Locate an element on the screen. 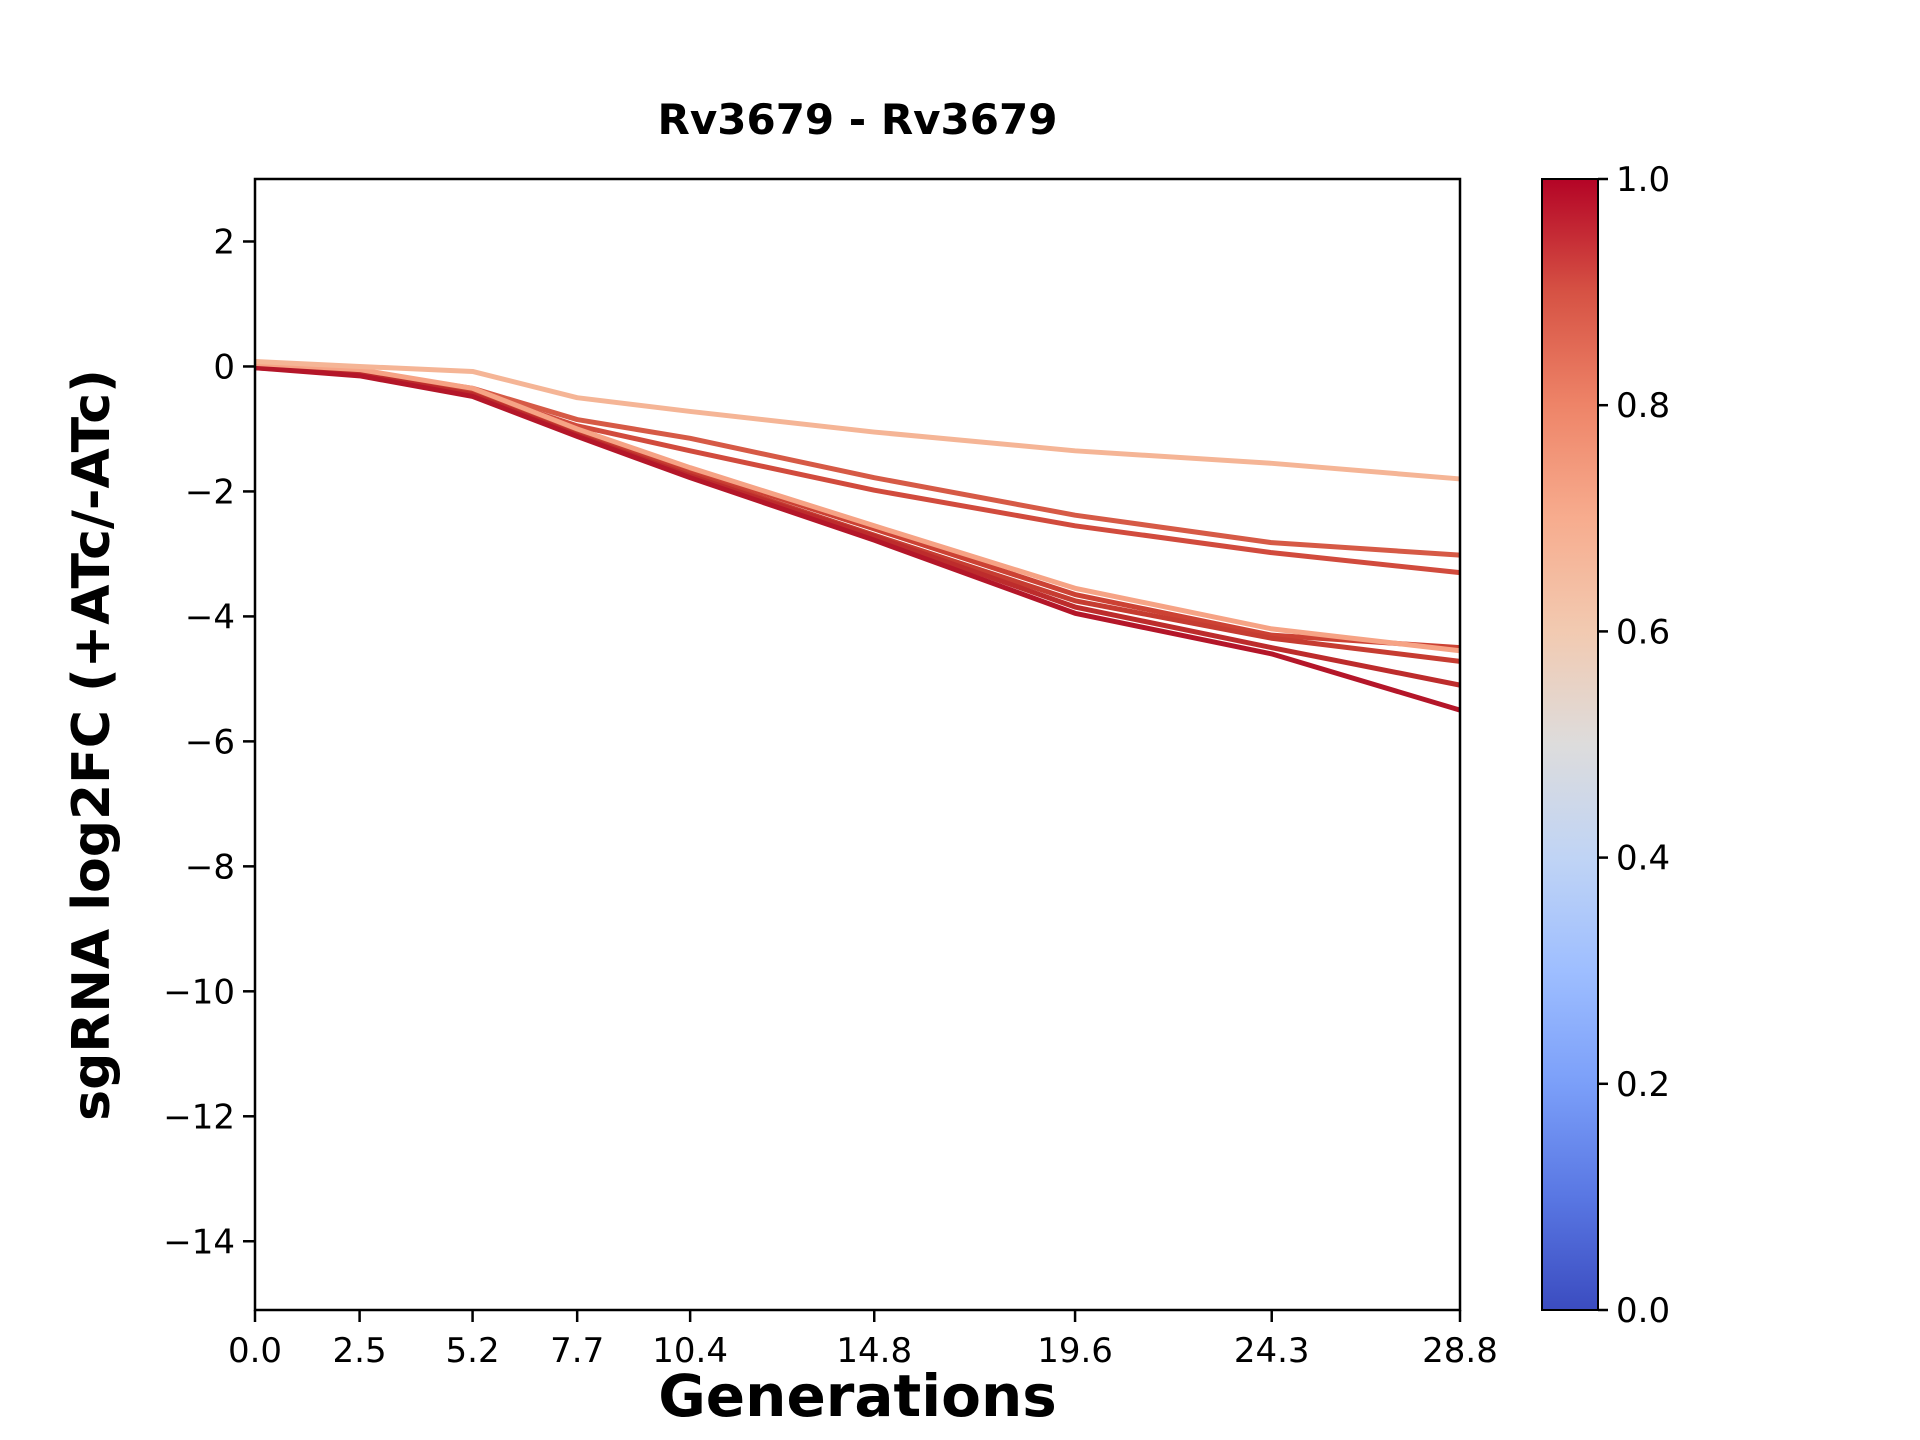 This screenshot has width=1920, height=1440. x-tick-label: 14.8 is located at coordinates (874, 1351).